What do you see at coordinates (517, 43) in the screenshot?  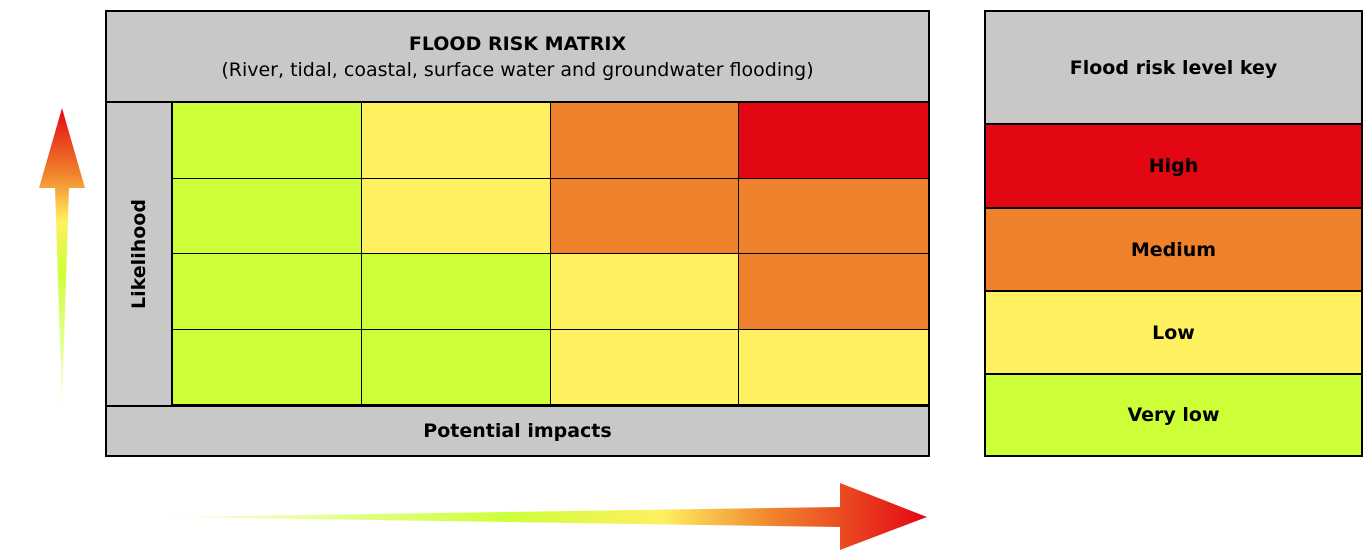 I see `matrix-title: FLOOD RISK MATRIX` at bounding box center [517, 43].